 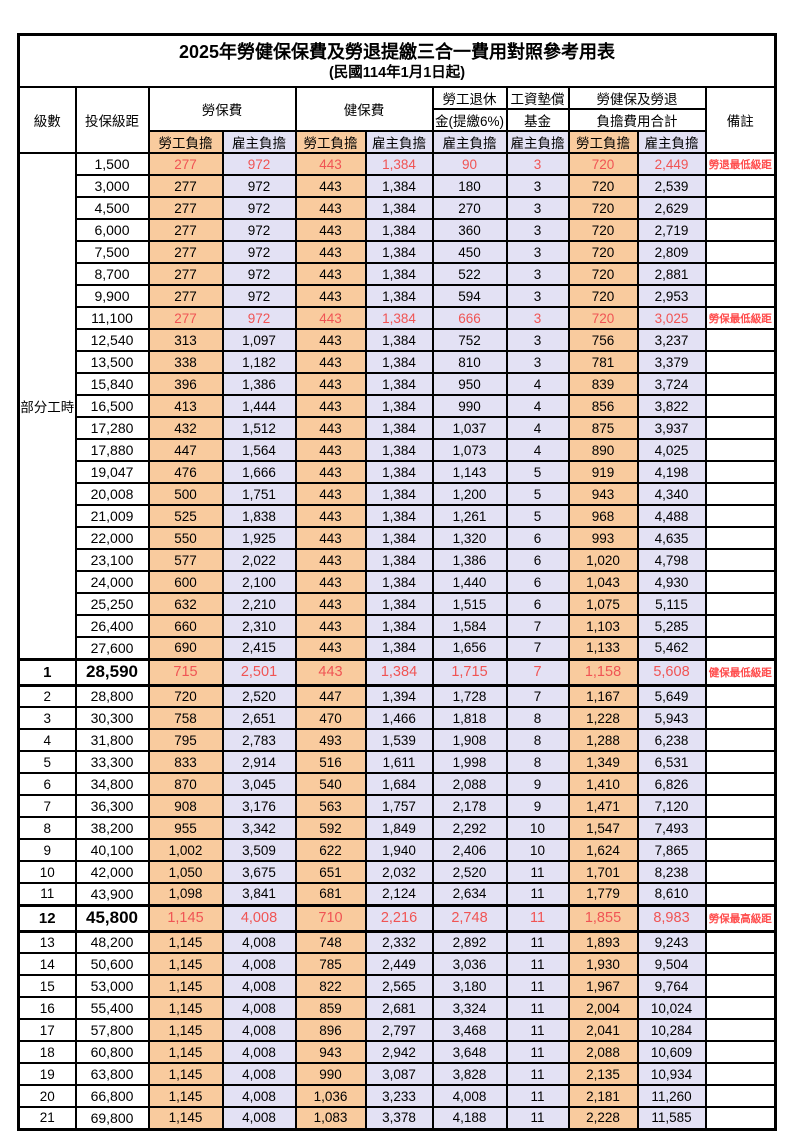 I want to click on title-cell: 2025年勞健保保費及勞退提繳三合一費用對照參考用表 (民國114年1月1日起), so click(x=397, y=60).